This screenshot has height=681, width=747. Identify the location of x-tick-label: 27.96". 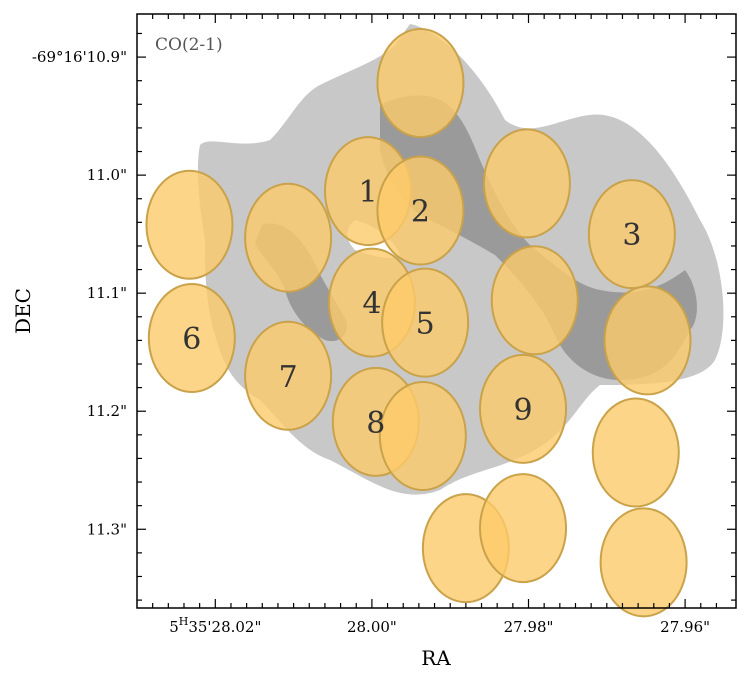
(685, 627).